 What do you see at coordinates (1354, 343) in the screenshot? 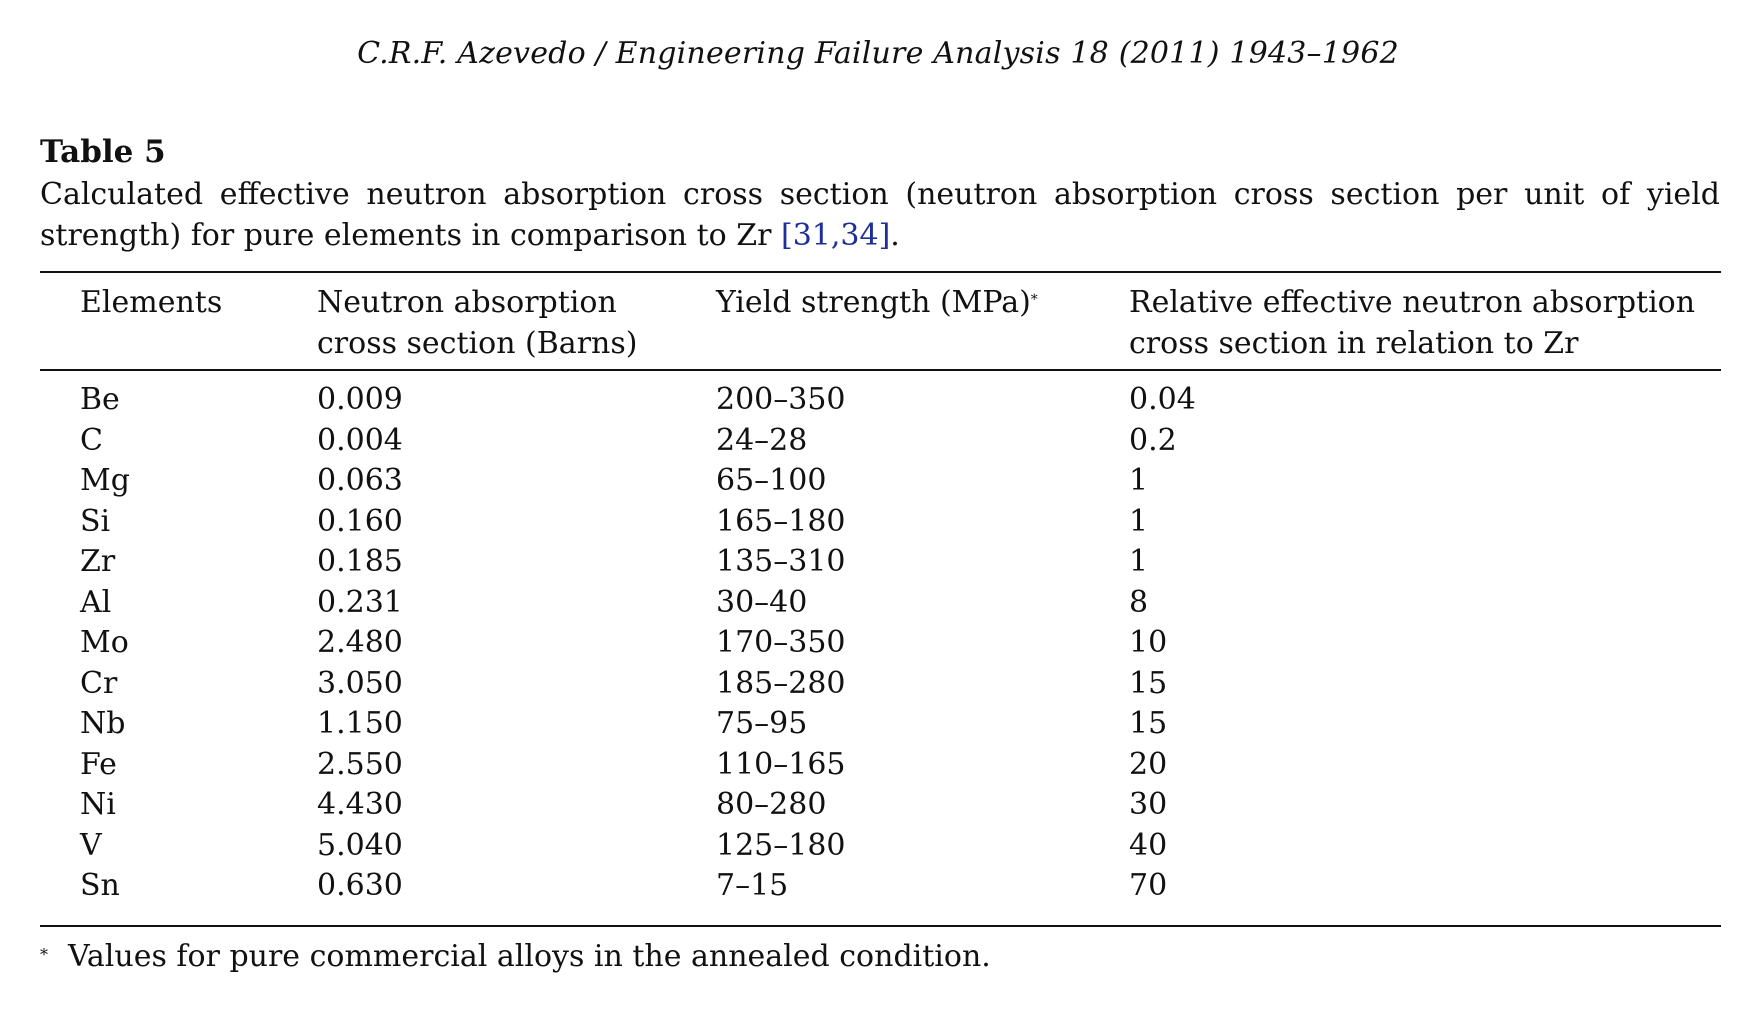
I see `header-relative-line2: cross section in relation to Zr` at bounding box center [1354, 343].